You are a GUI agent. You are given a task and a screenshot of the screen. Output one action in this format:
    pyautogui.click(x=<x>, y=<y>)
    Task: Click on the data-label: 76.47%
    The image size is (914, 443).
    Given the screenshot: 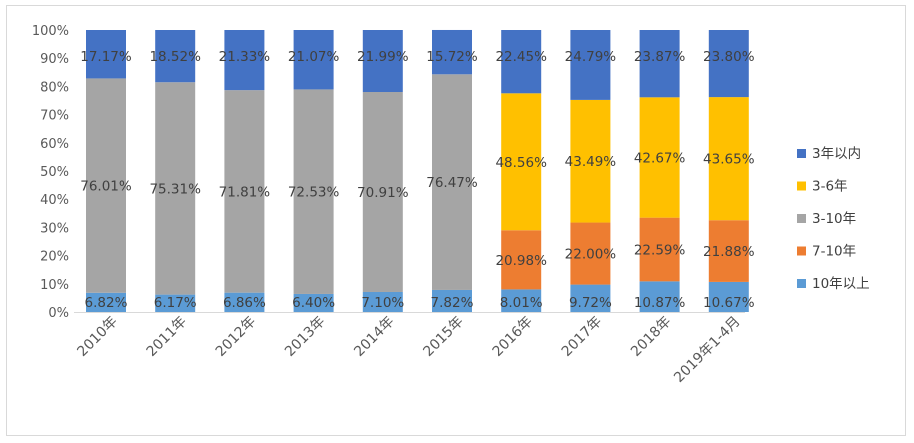 What is the action you would take?
    pyautogui.click(x=452, y=183)
    